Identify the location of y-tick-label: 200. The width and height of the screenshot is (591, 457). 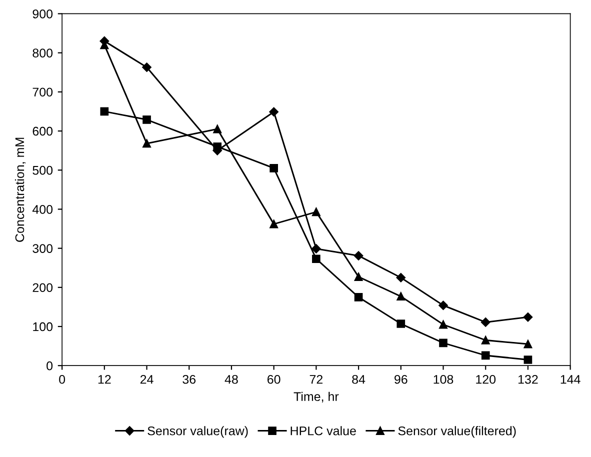
(42, 287).